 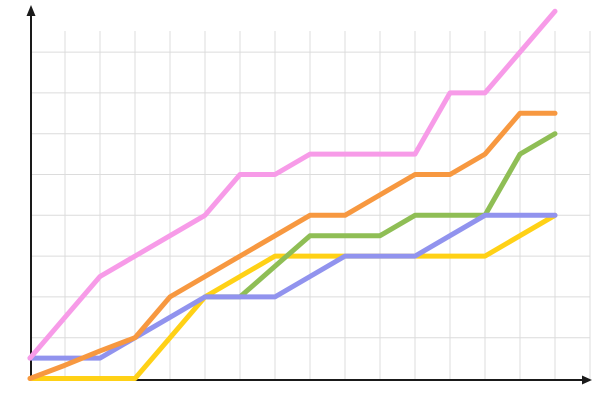 What do you see at coordinates (587, 380) in the screenshot?
I see `x-axis-arrow-icon` at bounding box center [587, 380].